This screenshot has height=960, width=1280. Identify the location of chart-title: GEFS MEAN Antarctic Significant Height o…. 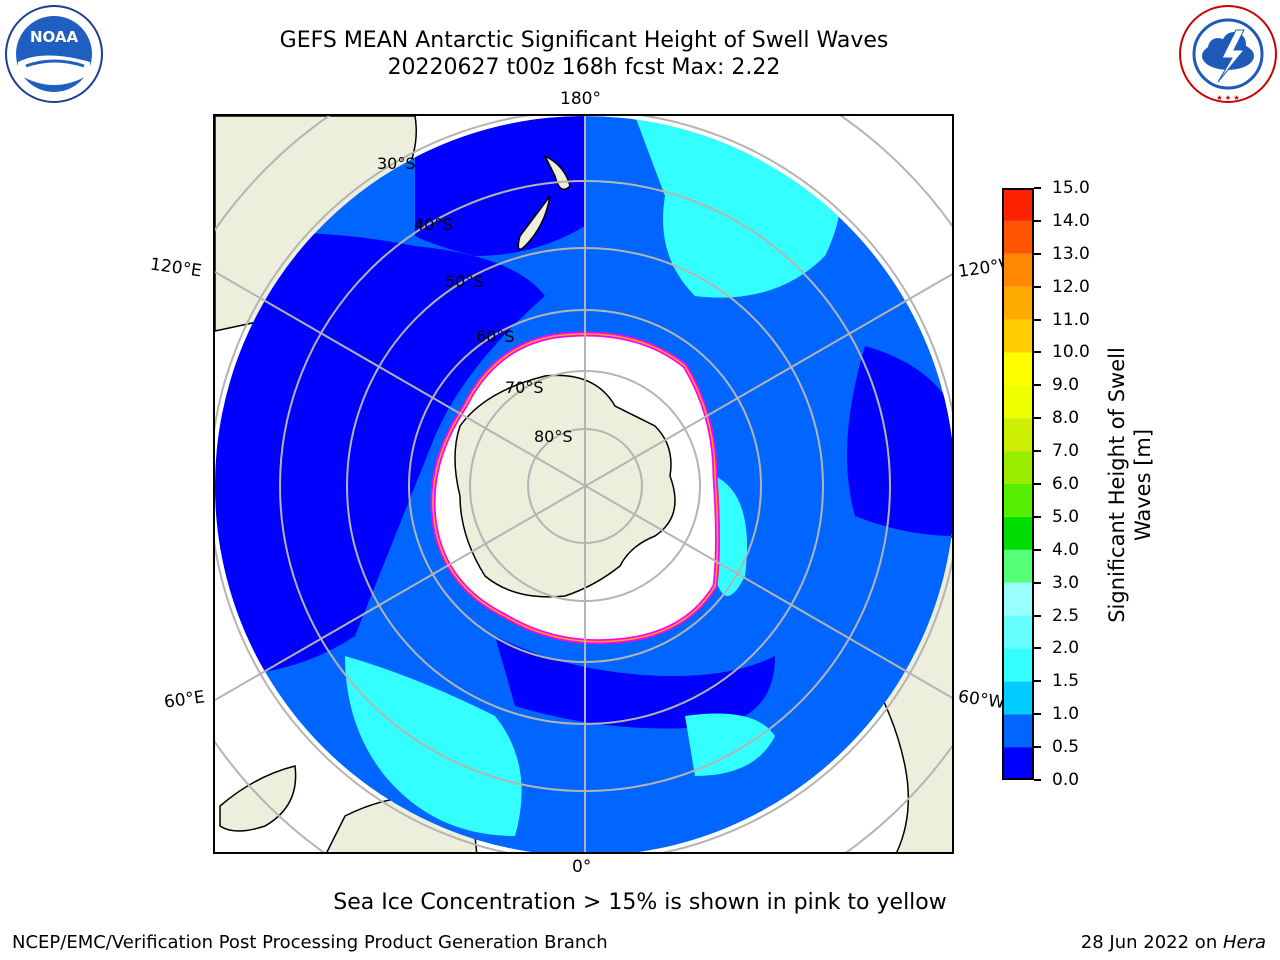
(584, 40).